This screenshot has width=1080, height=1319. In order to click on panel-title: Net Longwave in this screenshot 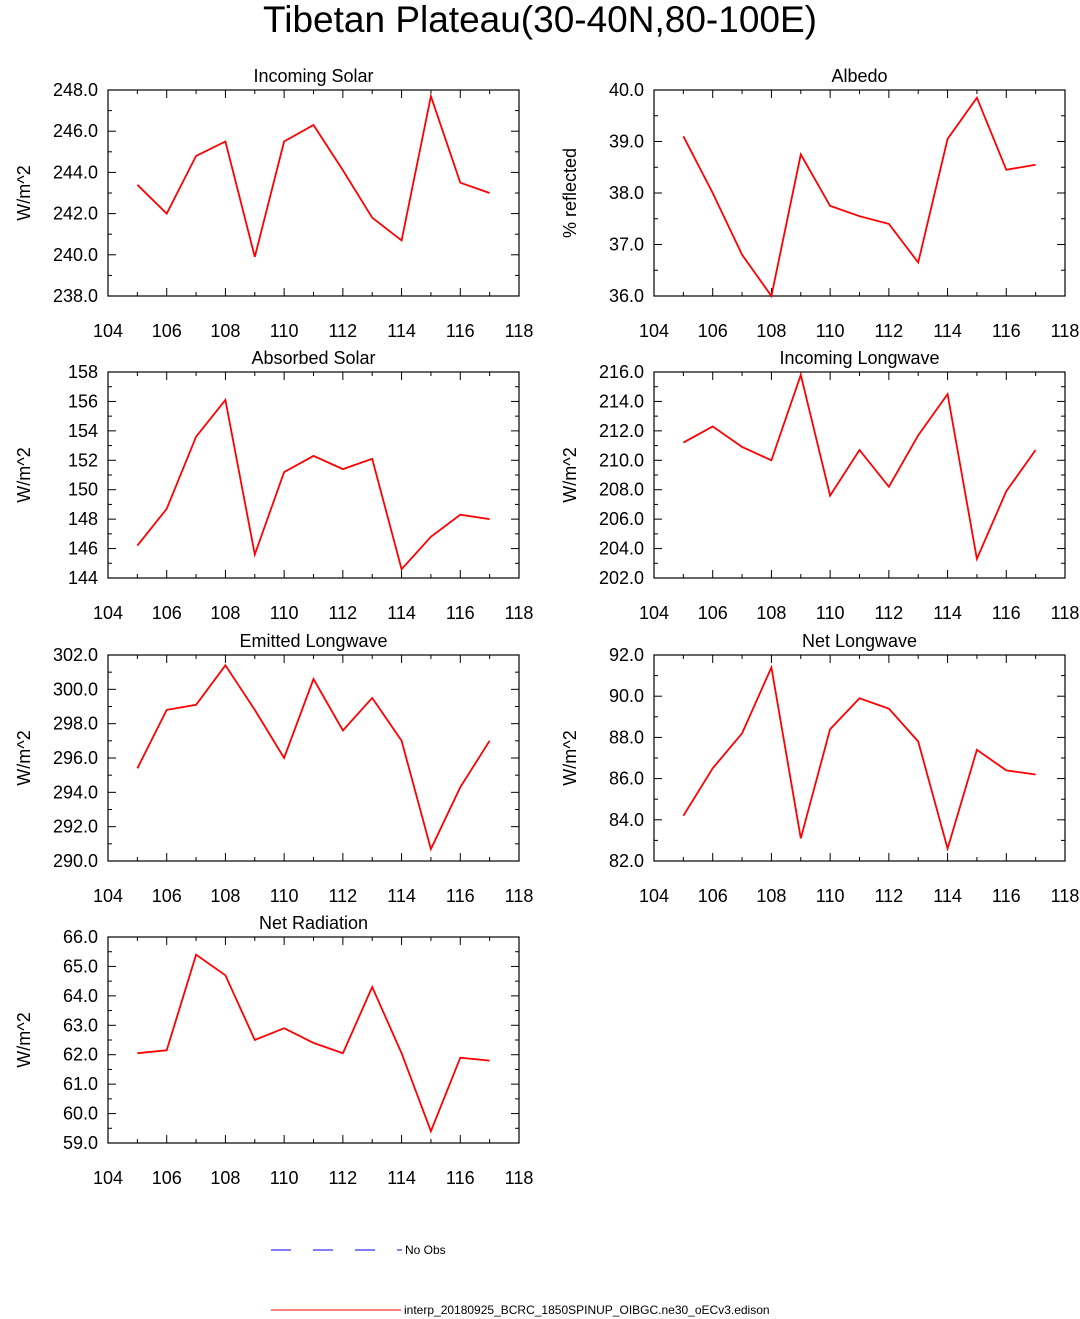, I will do `click(859, 641)`.